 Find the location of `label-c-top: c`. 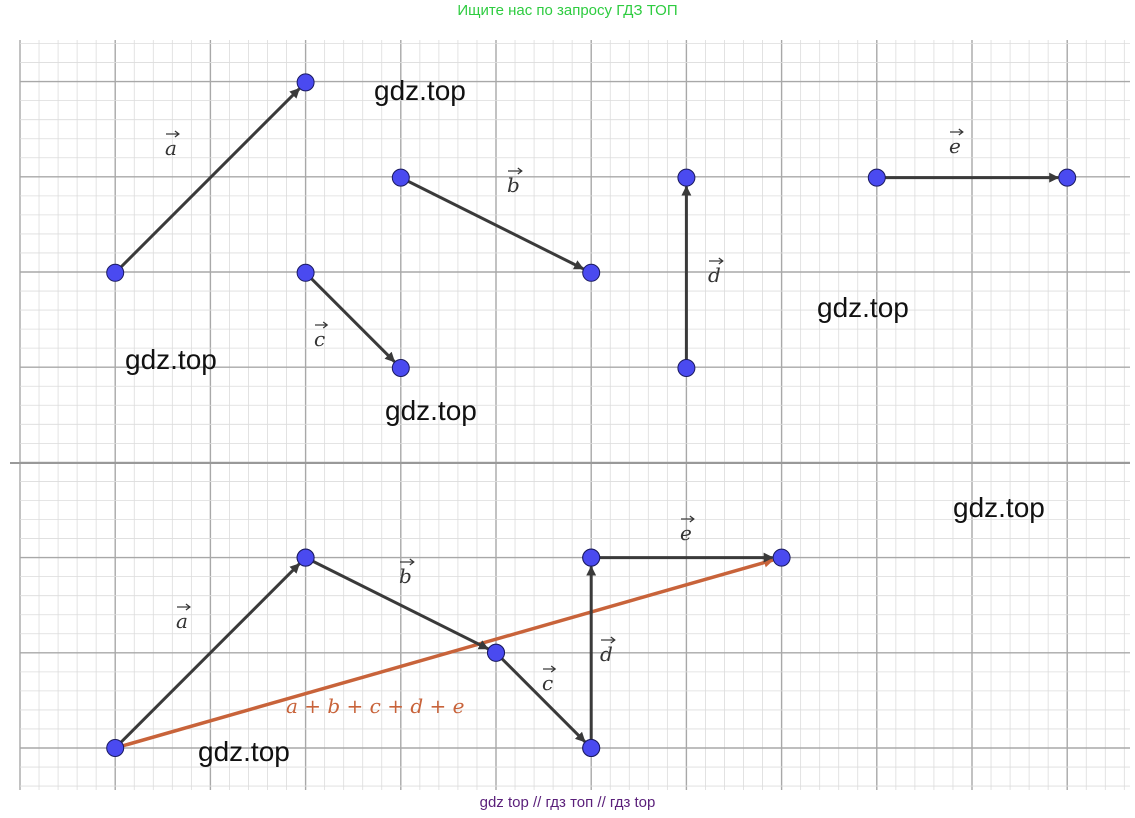

label-c-top: c is located at coordinates (319, 339).